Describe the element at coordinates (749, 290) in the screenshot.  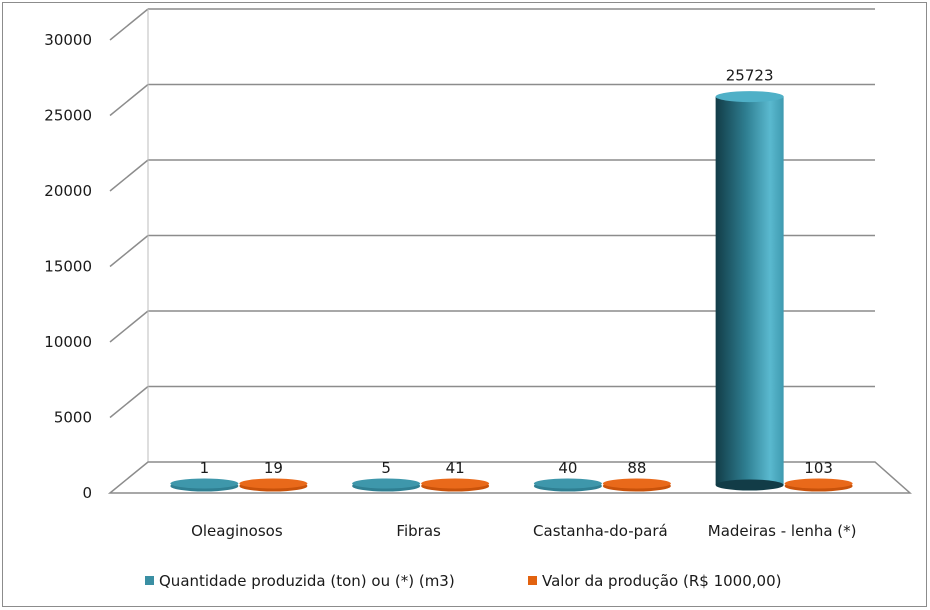
I see `bar-body` at that location.